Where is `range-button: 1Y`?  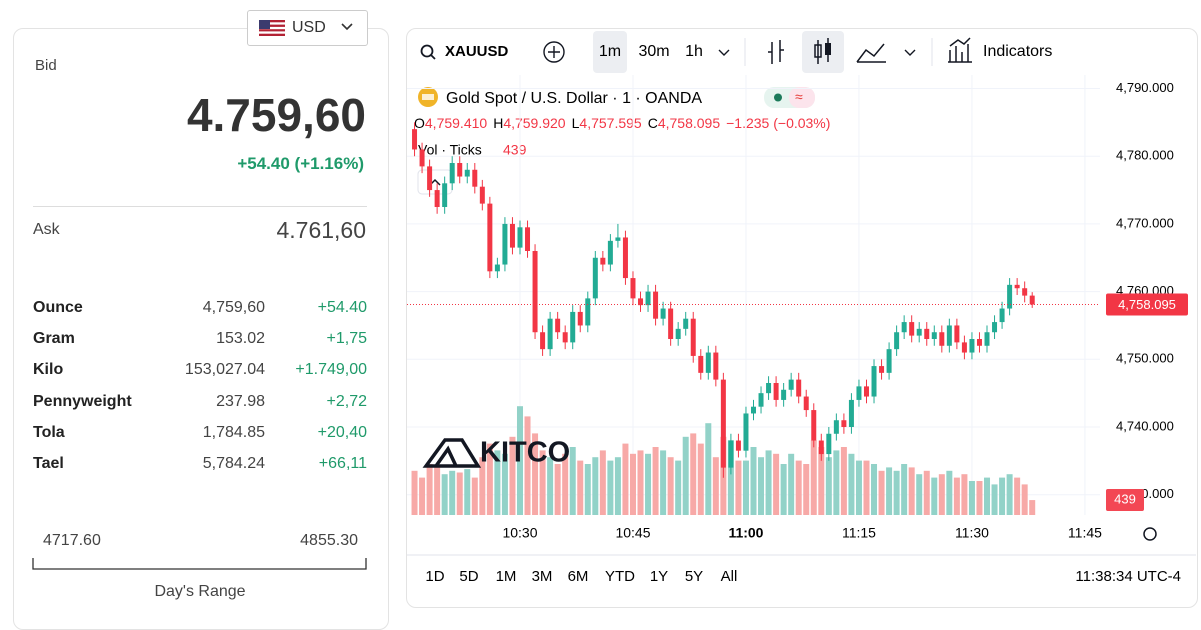
range-button: 1Y is located at coordinates (659, 576).